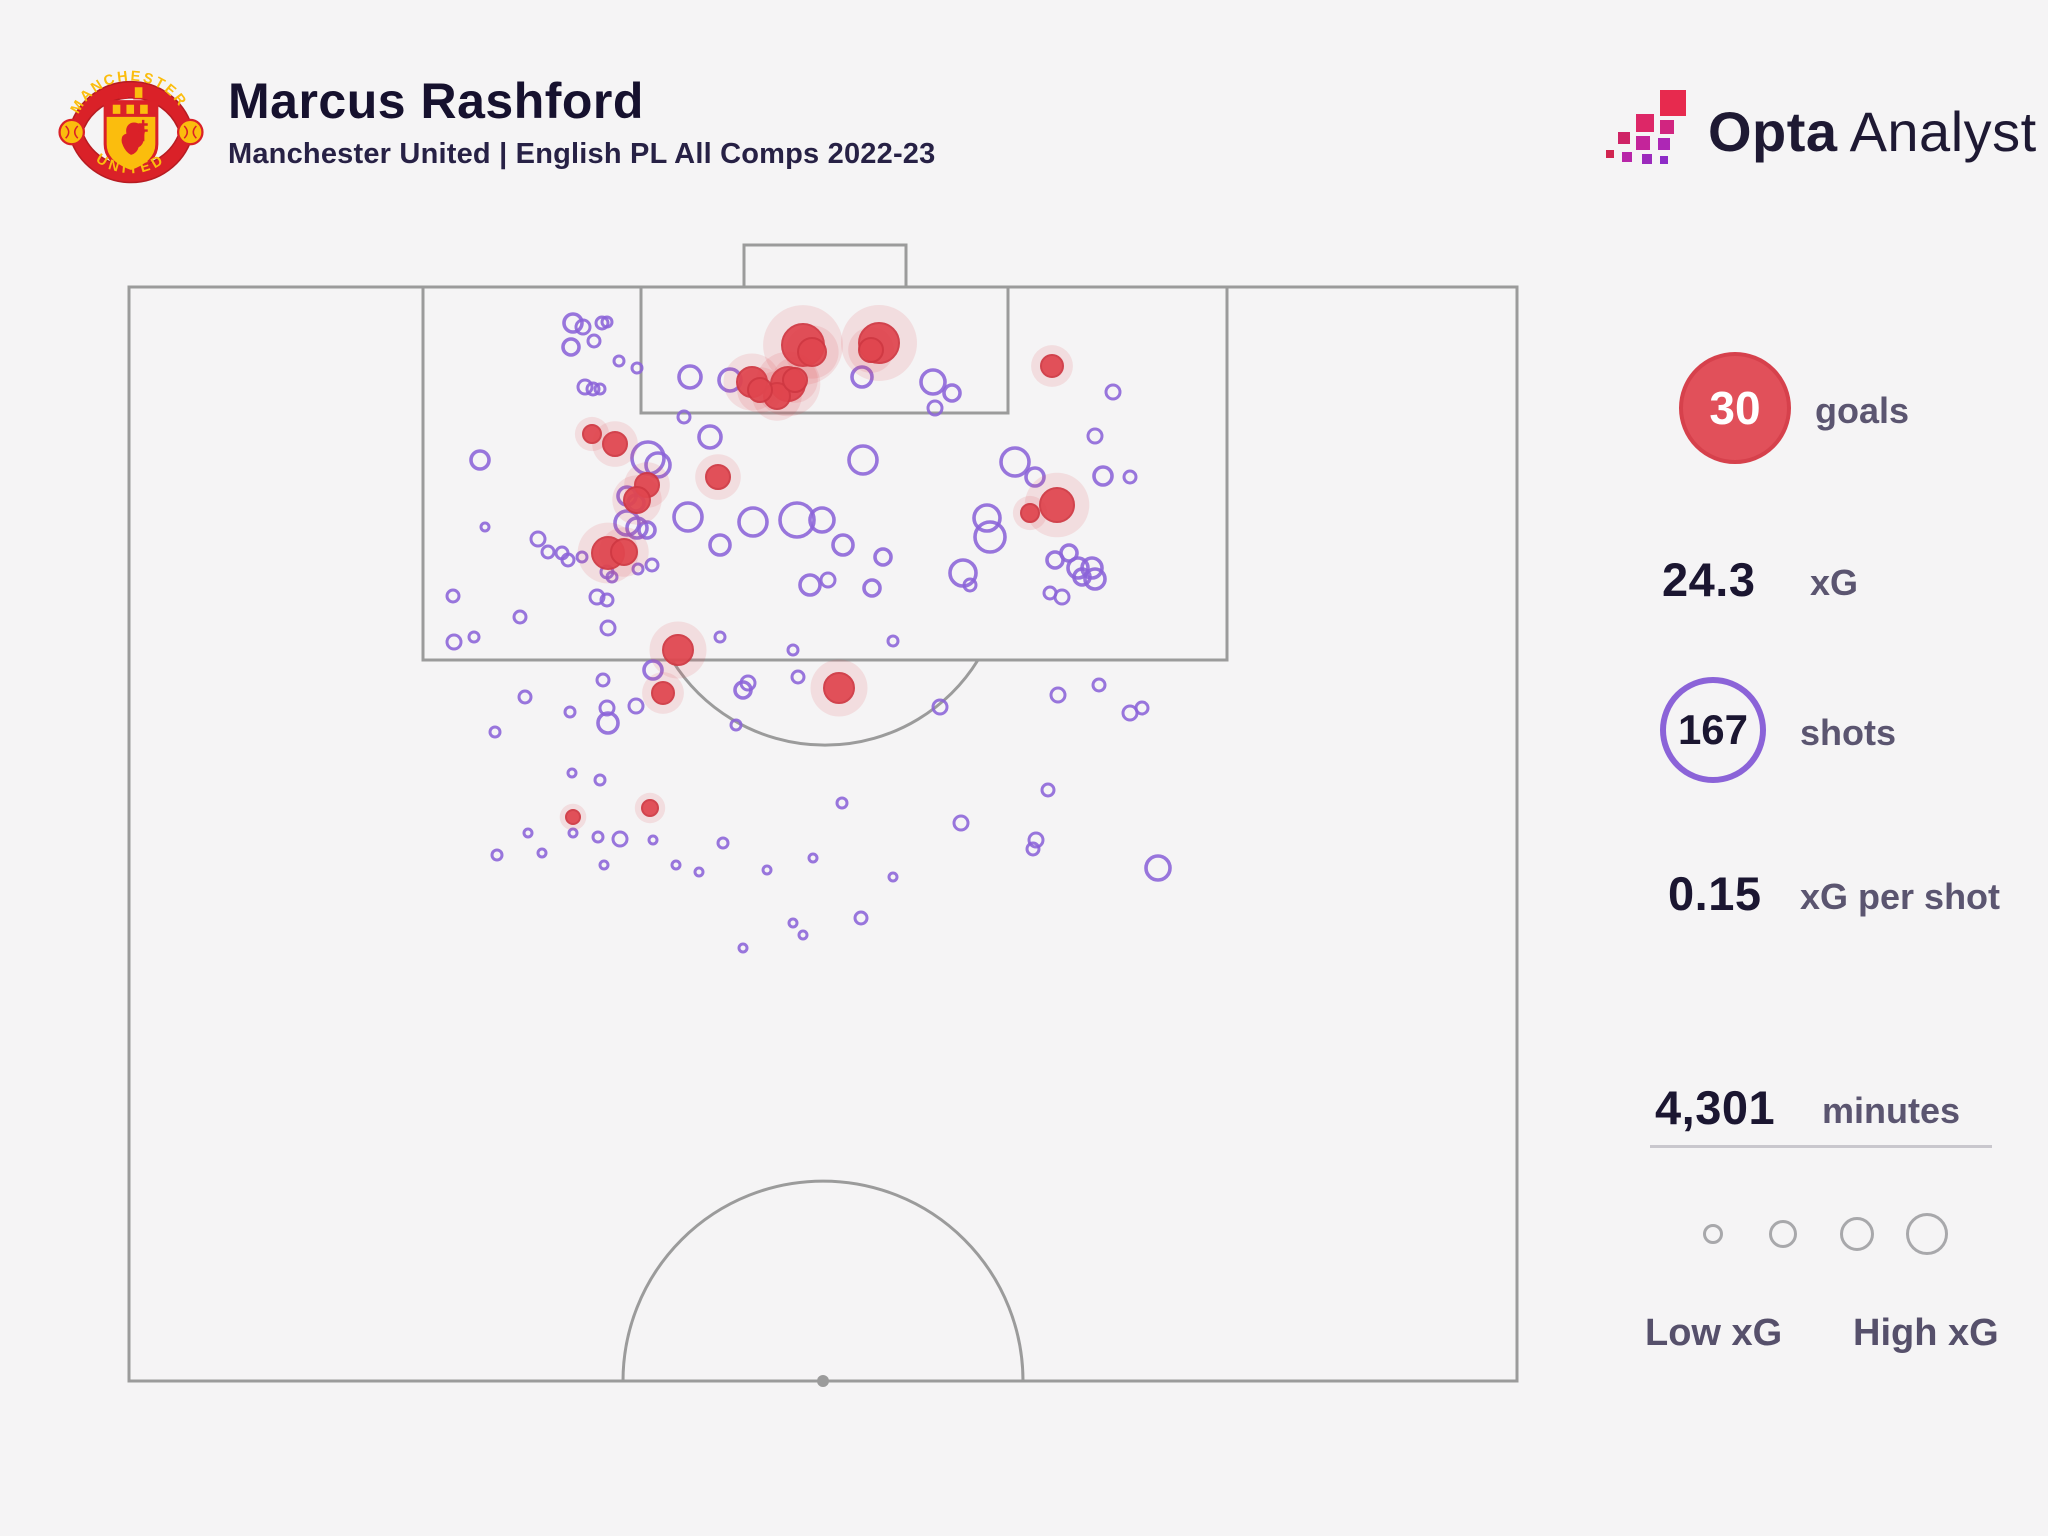 The width and height of the screenshot is (2048, 1536). What do you see at coordinates (131, 126) in the screenshot?
I see `manchester-united-crest: MANCHESTER UNITED` at bounding box center [131, 126].